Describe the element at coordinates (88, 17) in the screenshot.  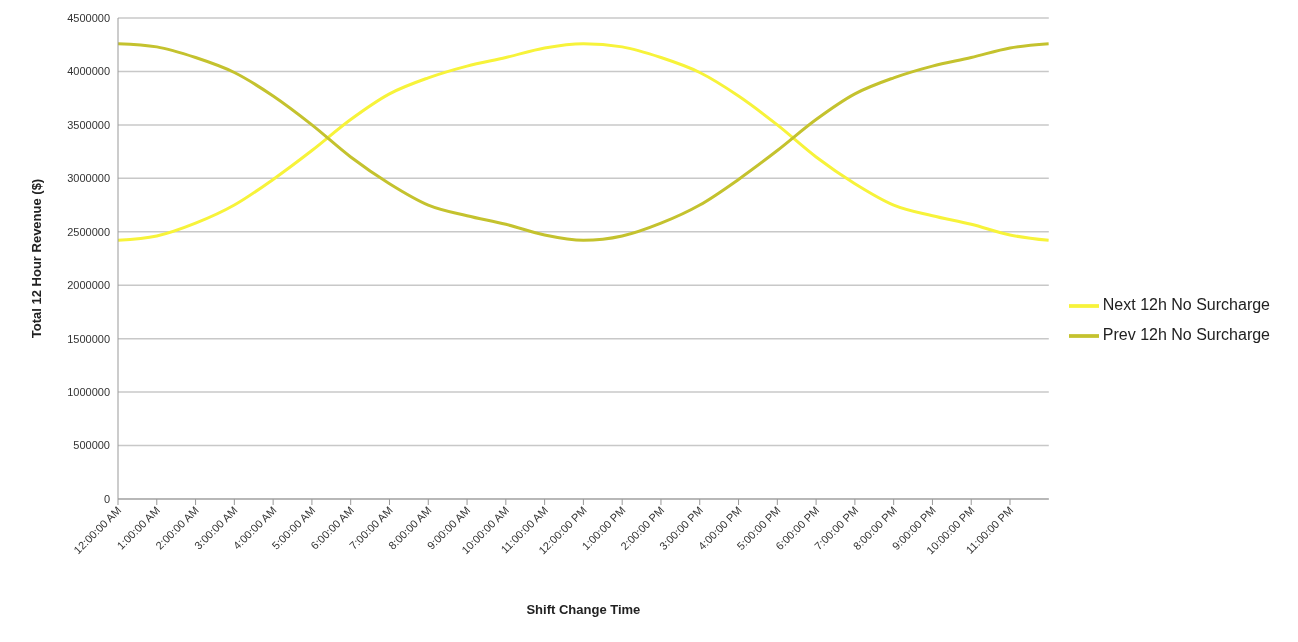
I see `y-tick-label: 4500000` at that location.